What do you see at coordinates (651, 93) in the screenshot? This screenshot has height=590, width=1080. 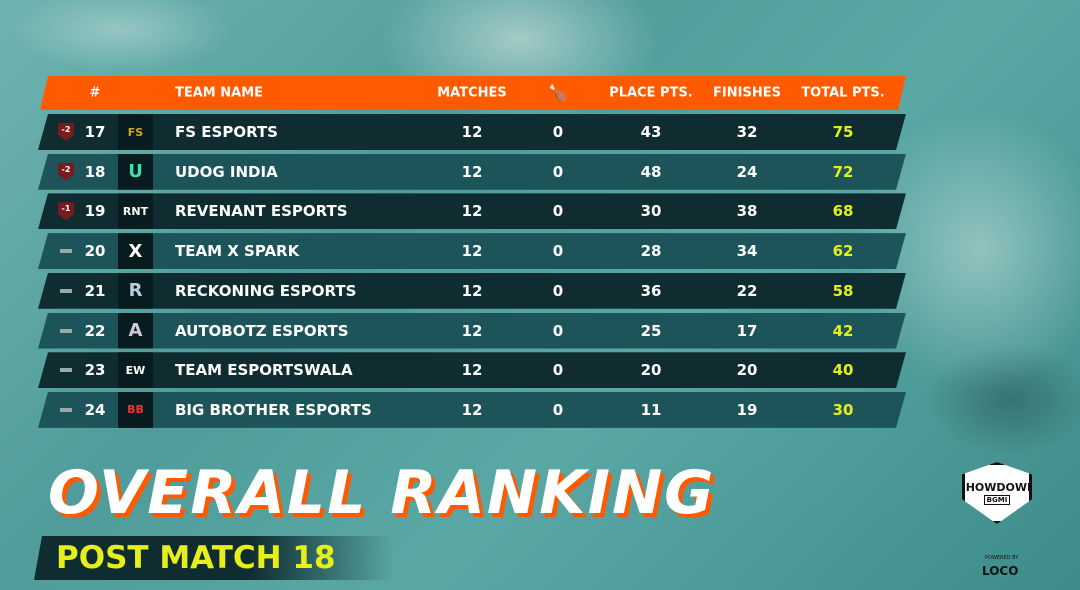 I see `header-place: PLACE PTS.` at bounding box center [651, 93].